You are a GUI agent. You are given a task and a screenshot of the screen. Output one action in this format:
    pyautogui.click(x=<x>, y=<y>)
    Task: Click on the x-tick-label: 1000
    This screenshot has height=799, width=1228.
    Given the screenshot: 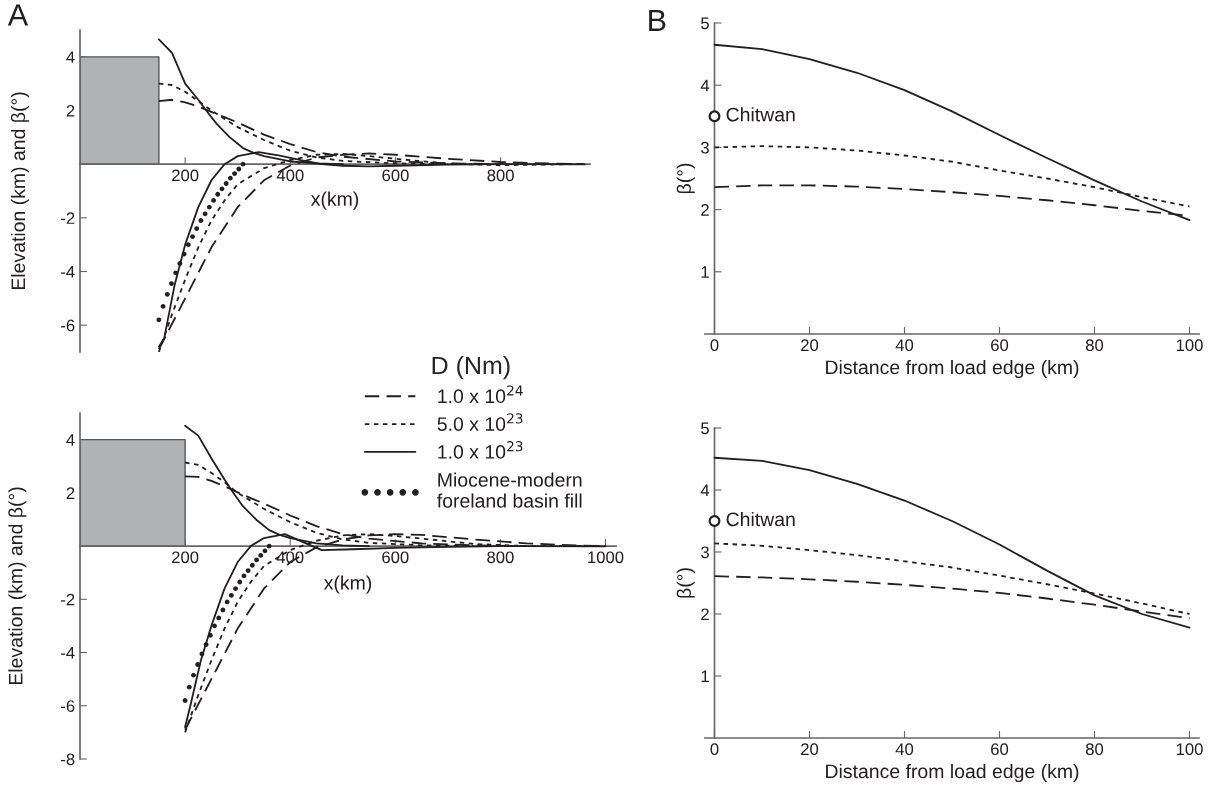 What is the action you would take?
    pyautogui.click(x=606, y=557)
    